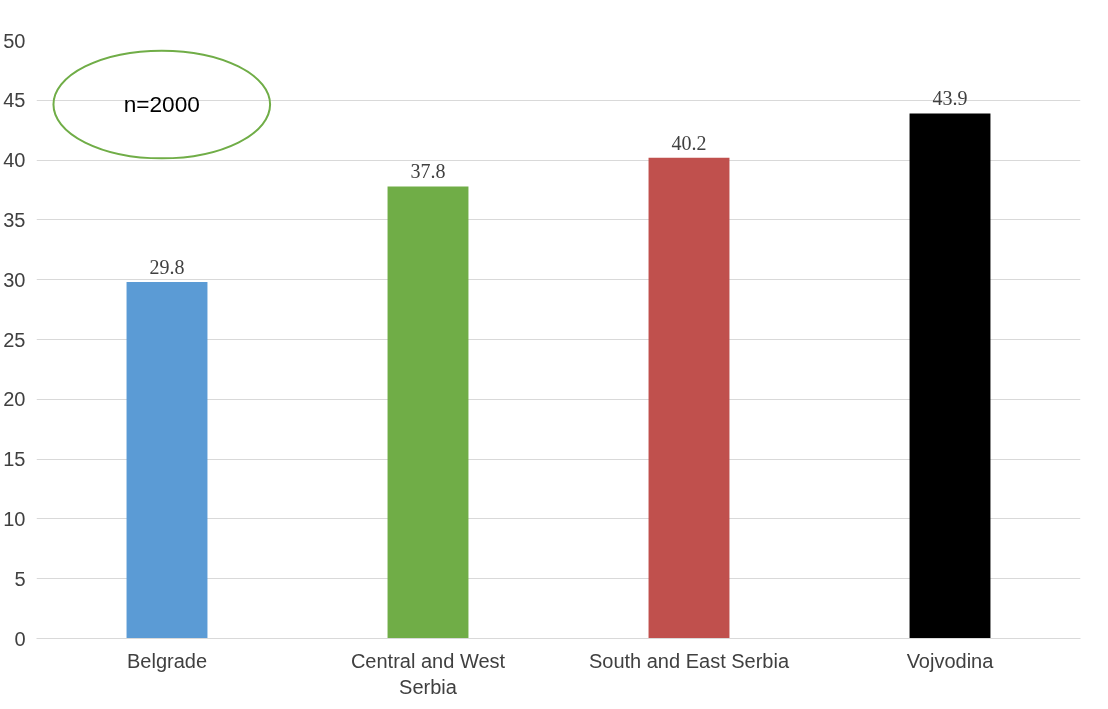 Image resolution: width=1108 pixels, height=709 pixels. Describe the element at coordinates (689, 142) in the screenshot. I see `data-label: 40.2` at that location.